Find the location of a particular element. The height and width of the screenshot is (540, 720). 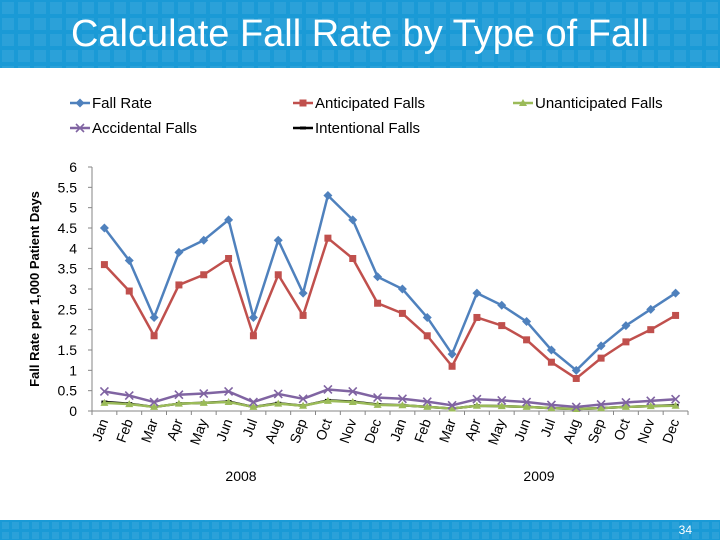

legend-label: Unanticipated Falls is located at coordinates (599, 103).